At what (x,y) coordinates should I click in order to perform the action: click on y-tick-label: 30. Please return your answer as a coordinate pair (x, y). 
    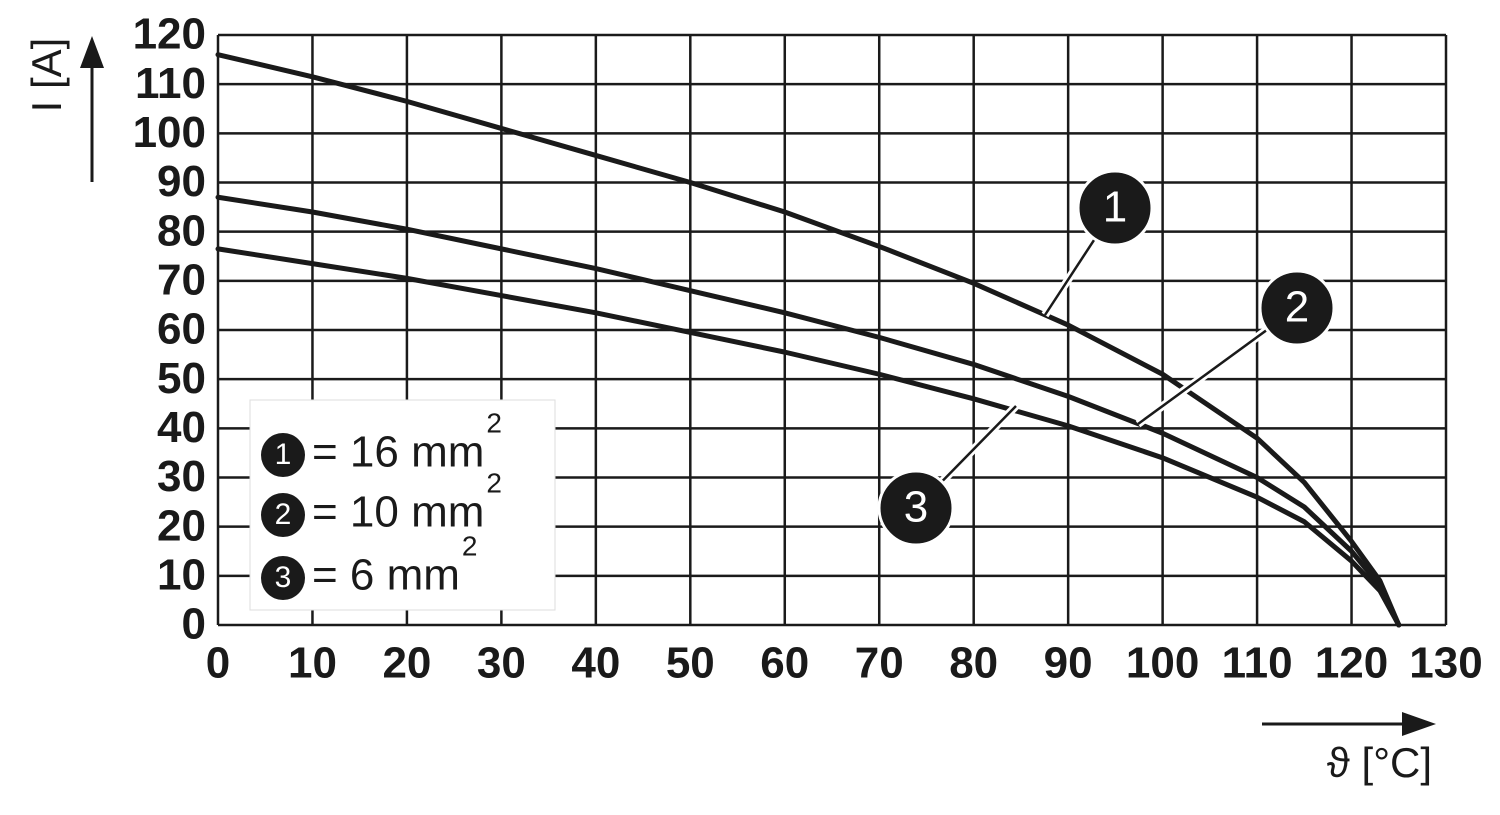
    Looking at the image, I should click on (181, 476).